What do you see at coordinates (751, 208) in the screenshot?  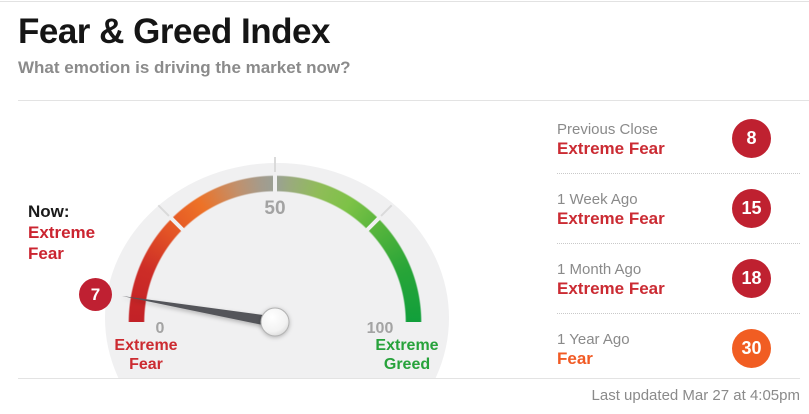 I see `history-value-badge: 15` at bounding box center [751, 208].